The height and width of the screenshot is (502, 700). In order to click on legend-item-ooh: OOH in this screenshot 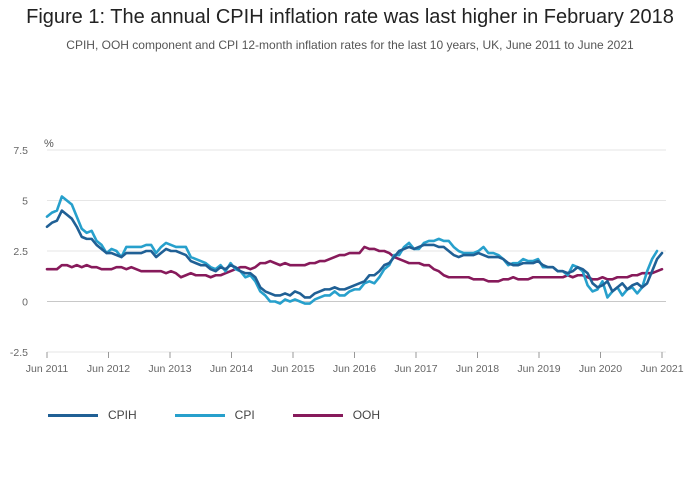, I will do `click(336, 415)`.